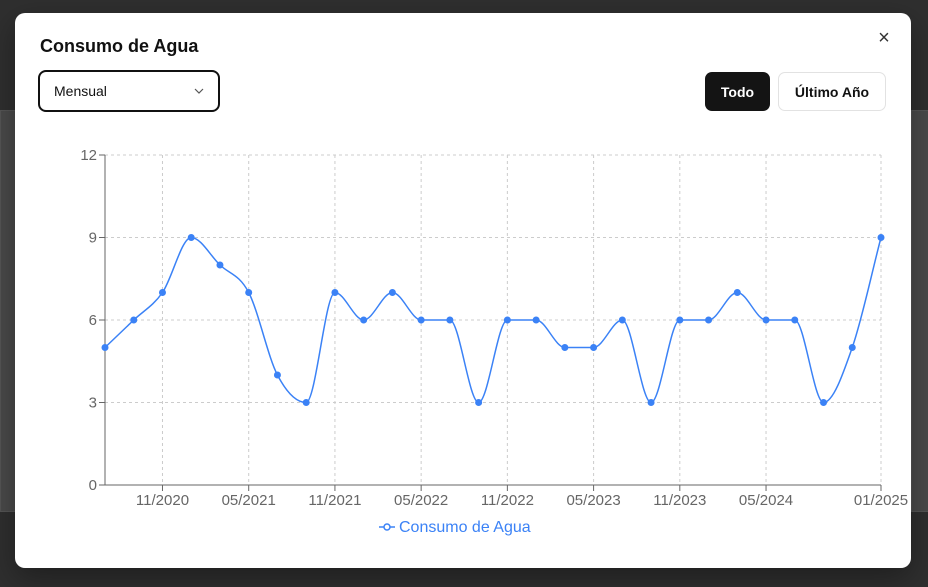 This screenshot has height=587, width=928. What do you see at coordinates (199, 91) in the screenshot?
I see `chevron-down-icon` at bounding box center [199, 91].